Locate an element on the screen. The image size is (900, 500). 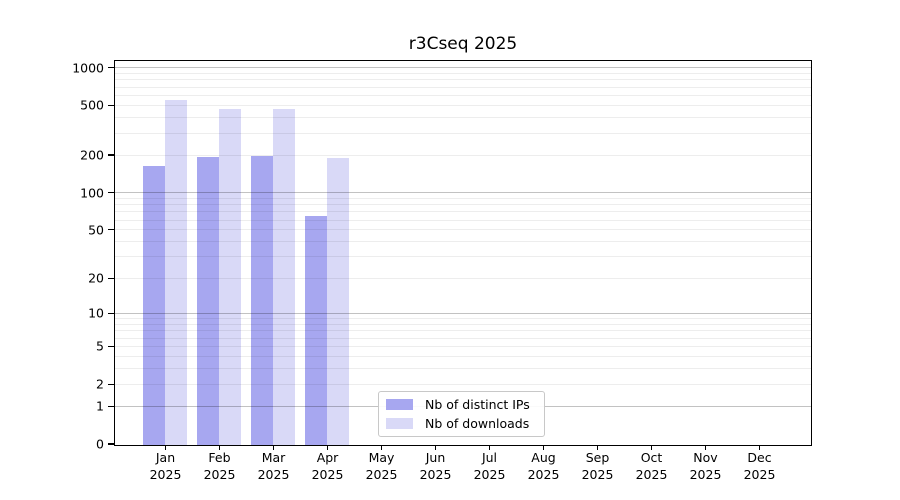
x-tick-month: Apr is located at coordinates (327, 457).